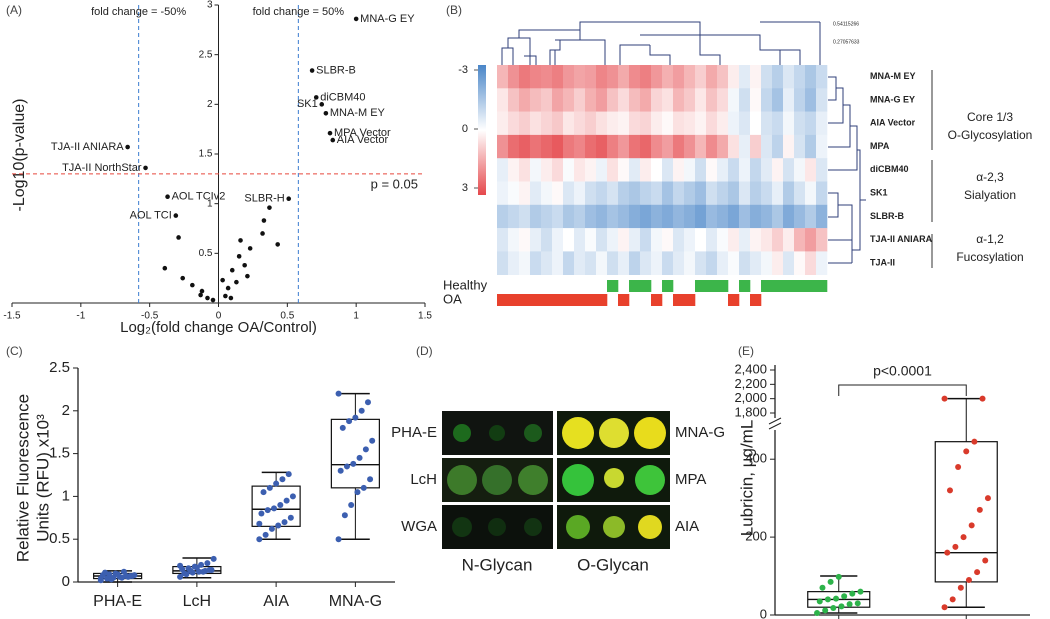 The width and height of the screenshot is (1050, 619). What do you see at coordinates (287, 316) in the screenshot?
I see `x-tick-label: 0.5` at bounding box center [287, 316].